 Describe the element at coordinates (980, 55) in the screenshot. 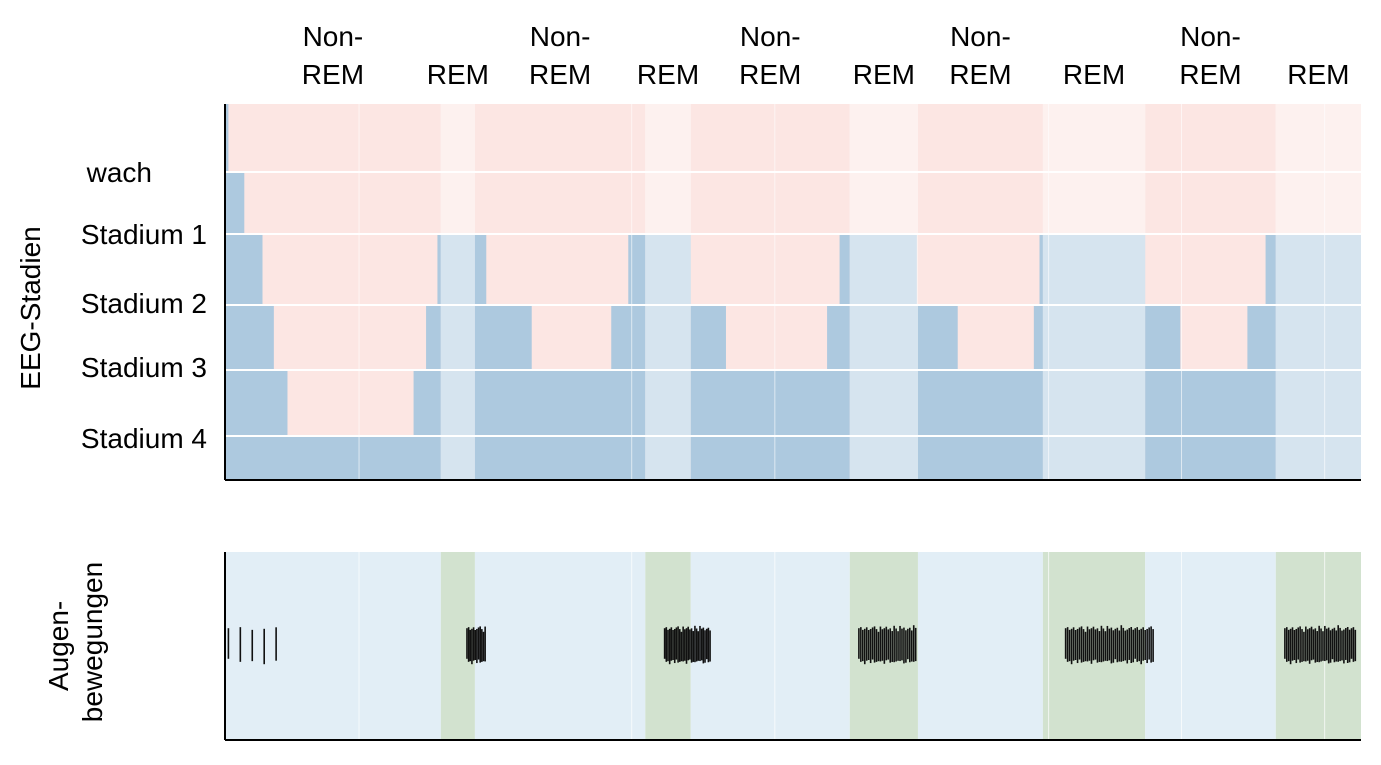

I see `phase-label-7: Non-REM` at that location.